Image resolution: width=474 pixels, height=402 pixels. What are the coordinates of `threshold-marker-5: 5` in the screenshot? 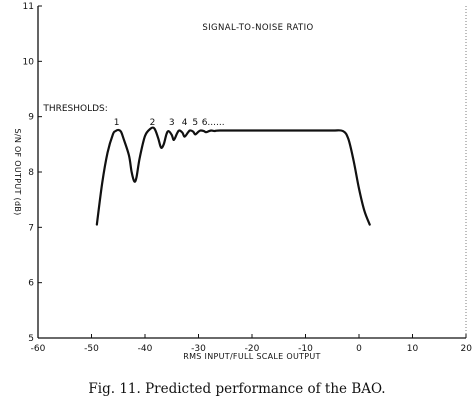 It's located at (195, 123).